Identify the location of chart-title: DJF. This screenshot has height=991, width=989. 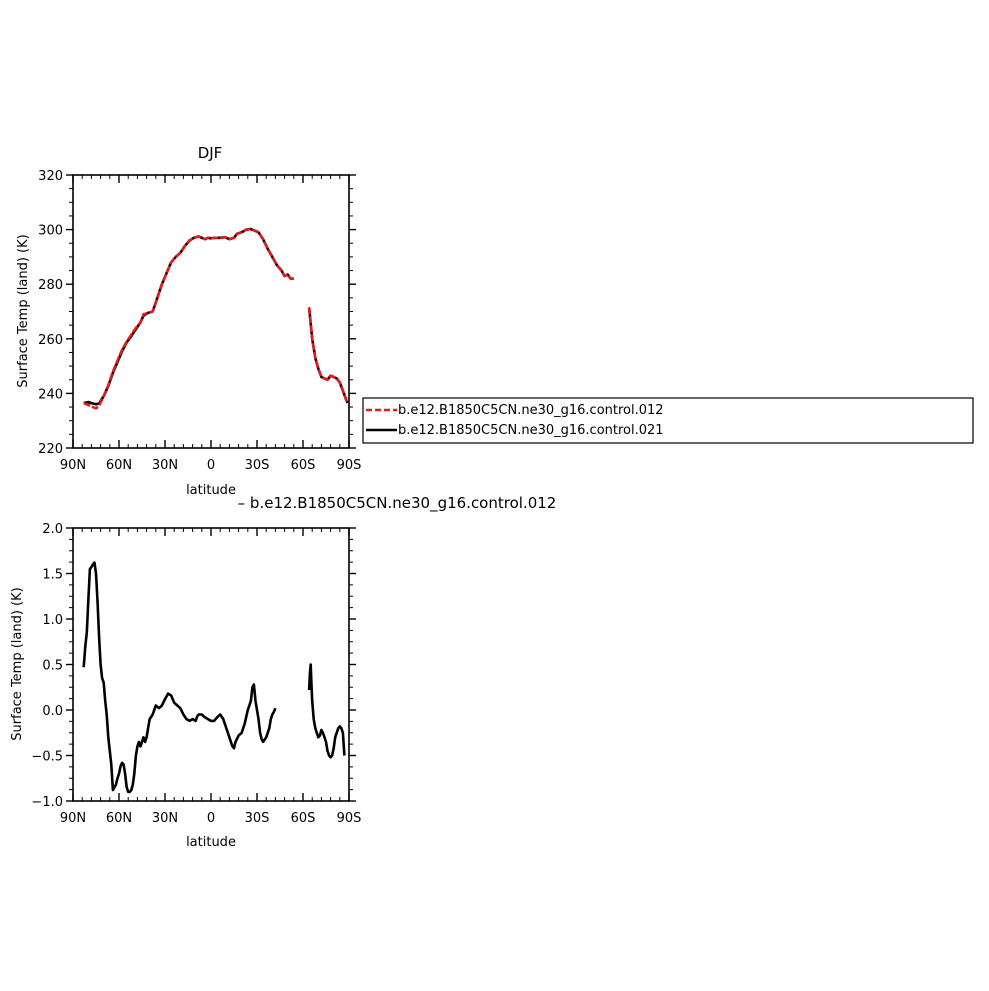
(210, 153).